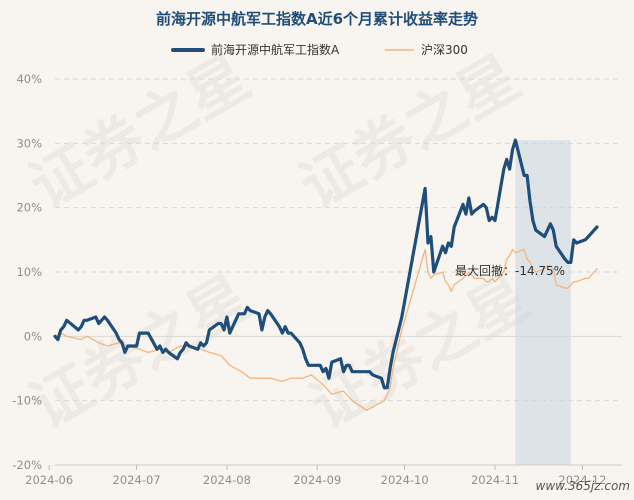 The width and height of the screenshot is (634, 500). What do you see at coordinates (444, 50) in the screenshot?
I see `legend-label-index: 沪深300` at bounding box center [444, 50].